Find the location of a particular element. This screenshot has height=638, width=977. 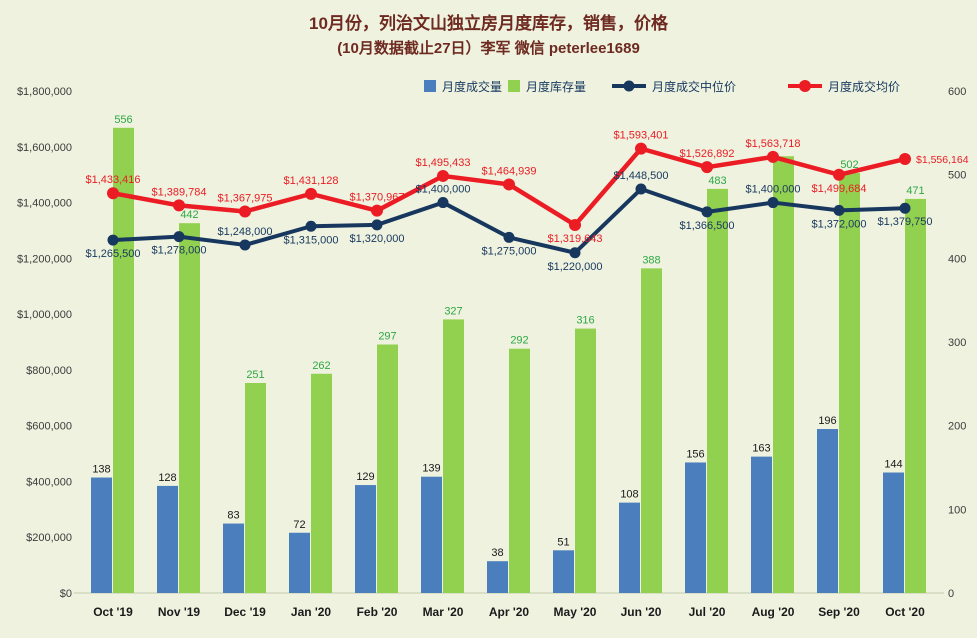

sales-bar-label: 196 is located at coordinates (827, 421).